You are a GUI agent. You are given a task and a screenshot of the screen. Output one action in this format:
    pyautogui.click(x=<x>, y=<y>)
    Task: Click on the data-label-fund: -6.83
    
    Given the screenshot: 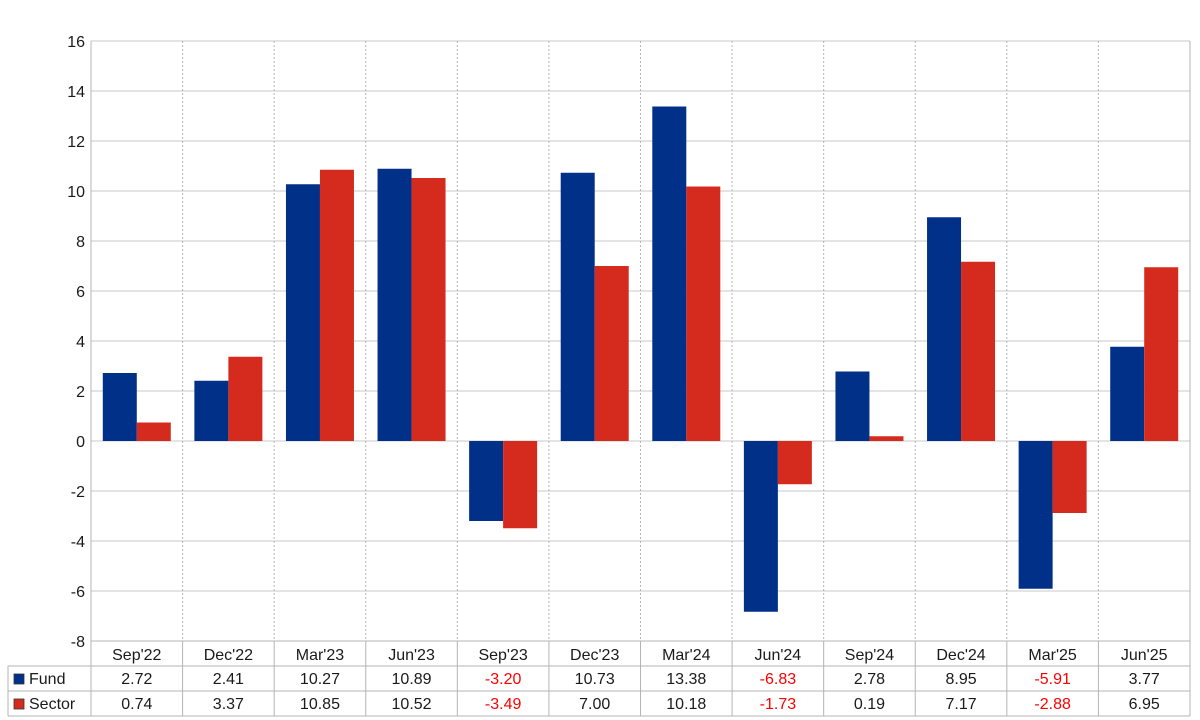 What is the action you would take?
    pyautogui.click(x=778, y=679)
    